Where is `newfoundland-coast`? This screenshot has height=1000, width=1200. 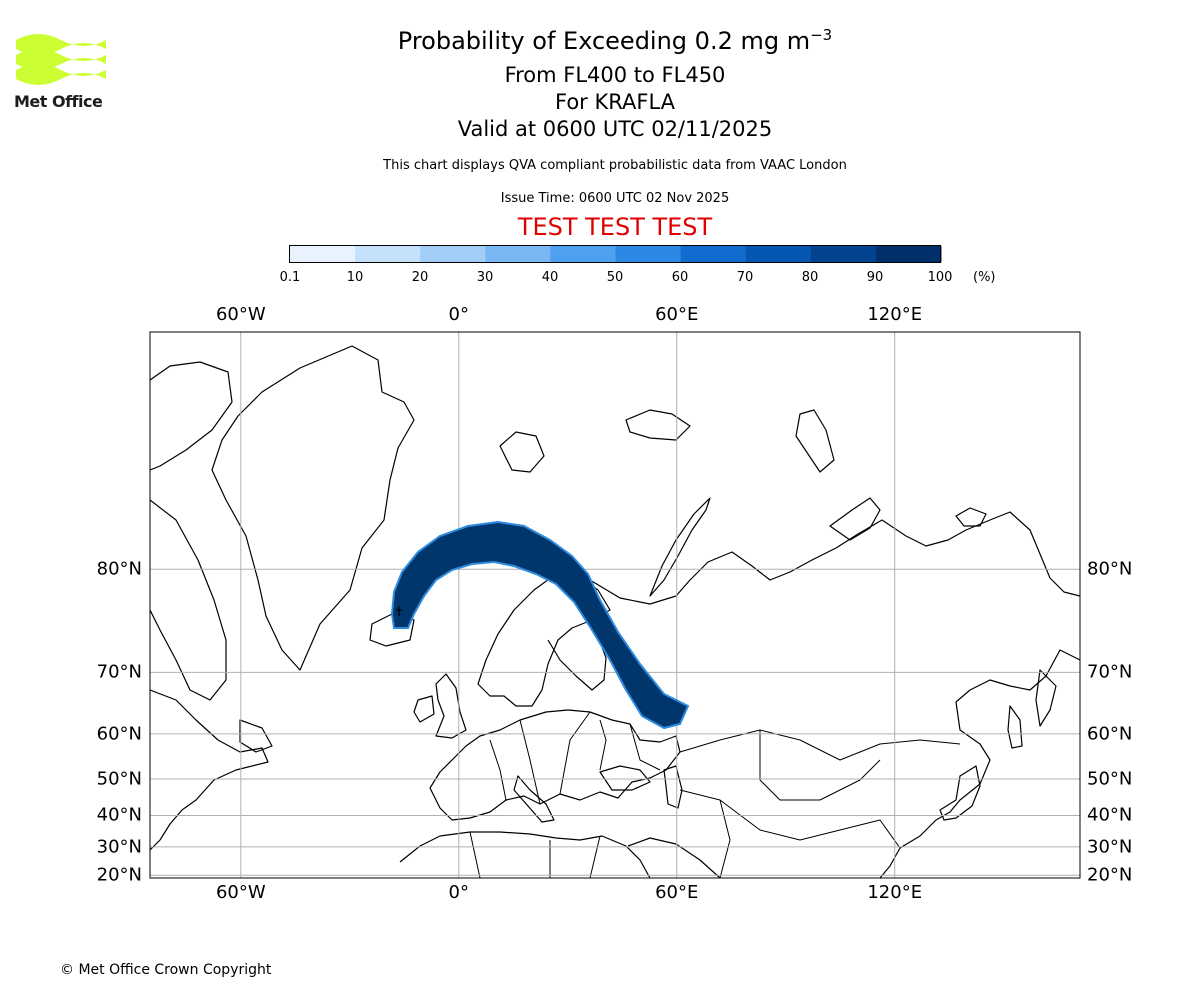 newfoundland-coast is located at coordinates (256, 736).